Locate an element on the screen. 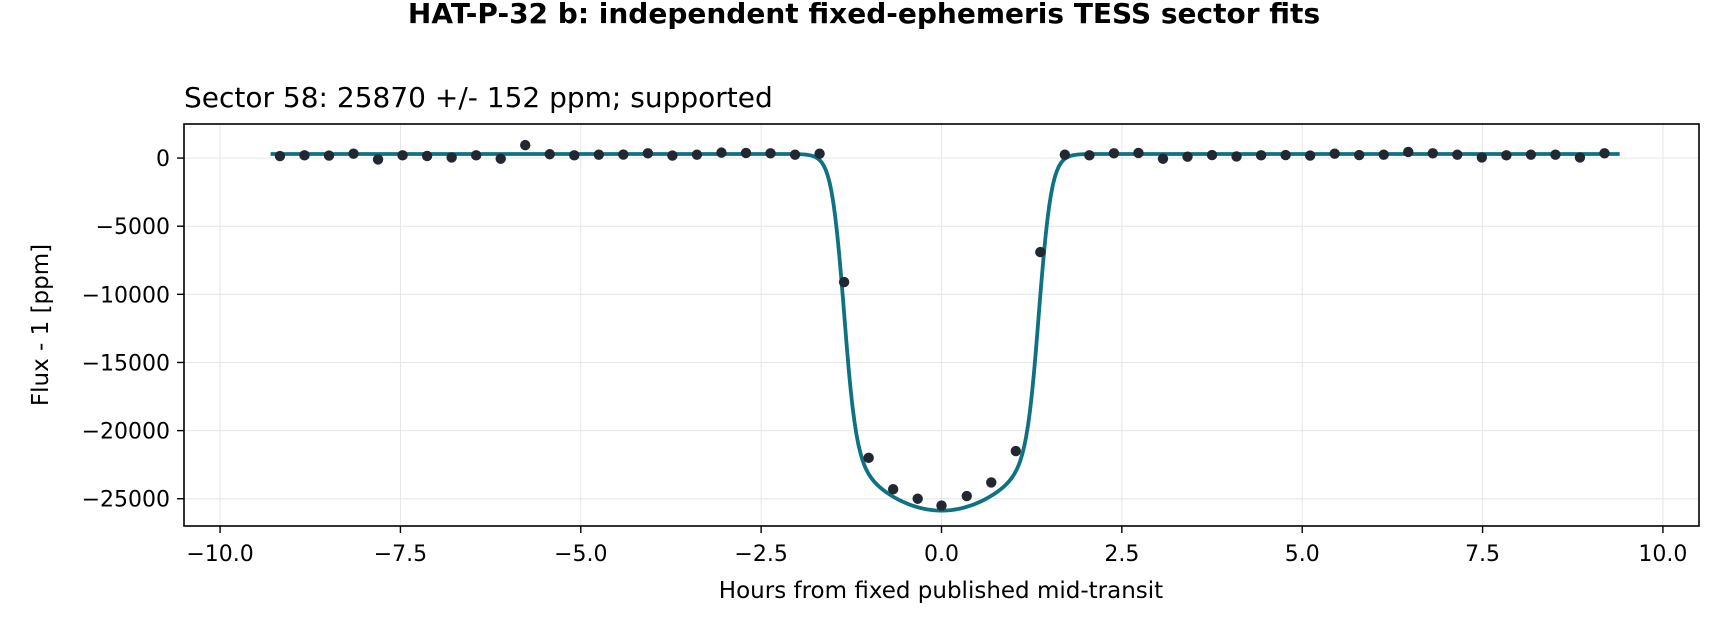  x-axis: −10.0 −7.5 −5.0 −2.5 0.0 2.5 5.0 7.5 10.0 is located at coordinates (936, 546).